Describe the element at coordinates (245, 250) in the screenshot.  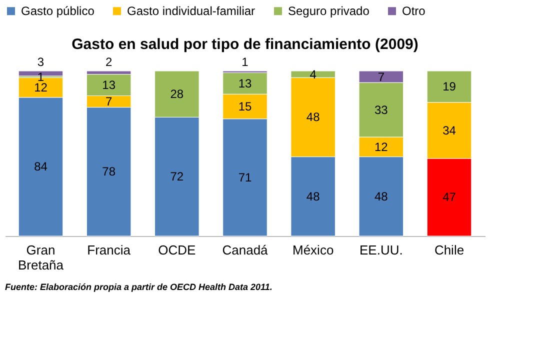
I see `x-tick-label: Canadá` at that location.